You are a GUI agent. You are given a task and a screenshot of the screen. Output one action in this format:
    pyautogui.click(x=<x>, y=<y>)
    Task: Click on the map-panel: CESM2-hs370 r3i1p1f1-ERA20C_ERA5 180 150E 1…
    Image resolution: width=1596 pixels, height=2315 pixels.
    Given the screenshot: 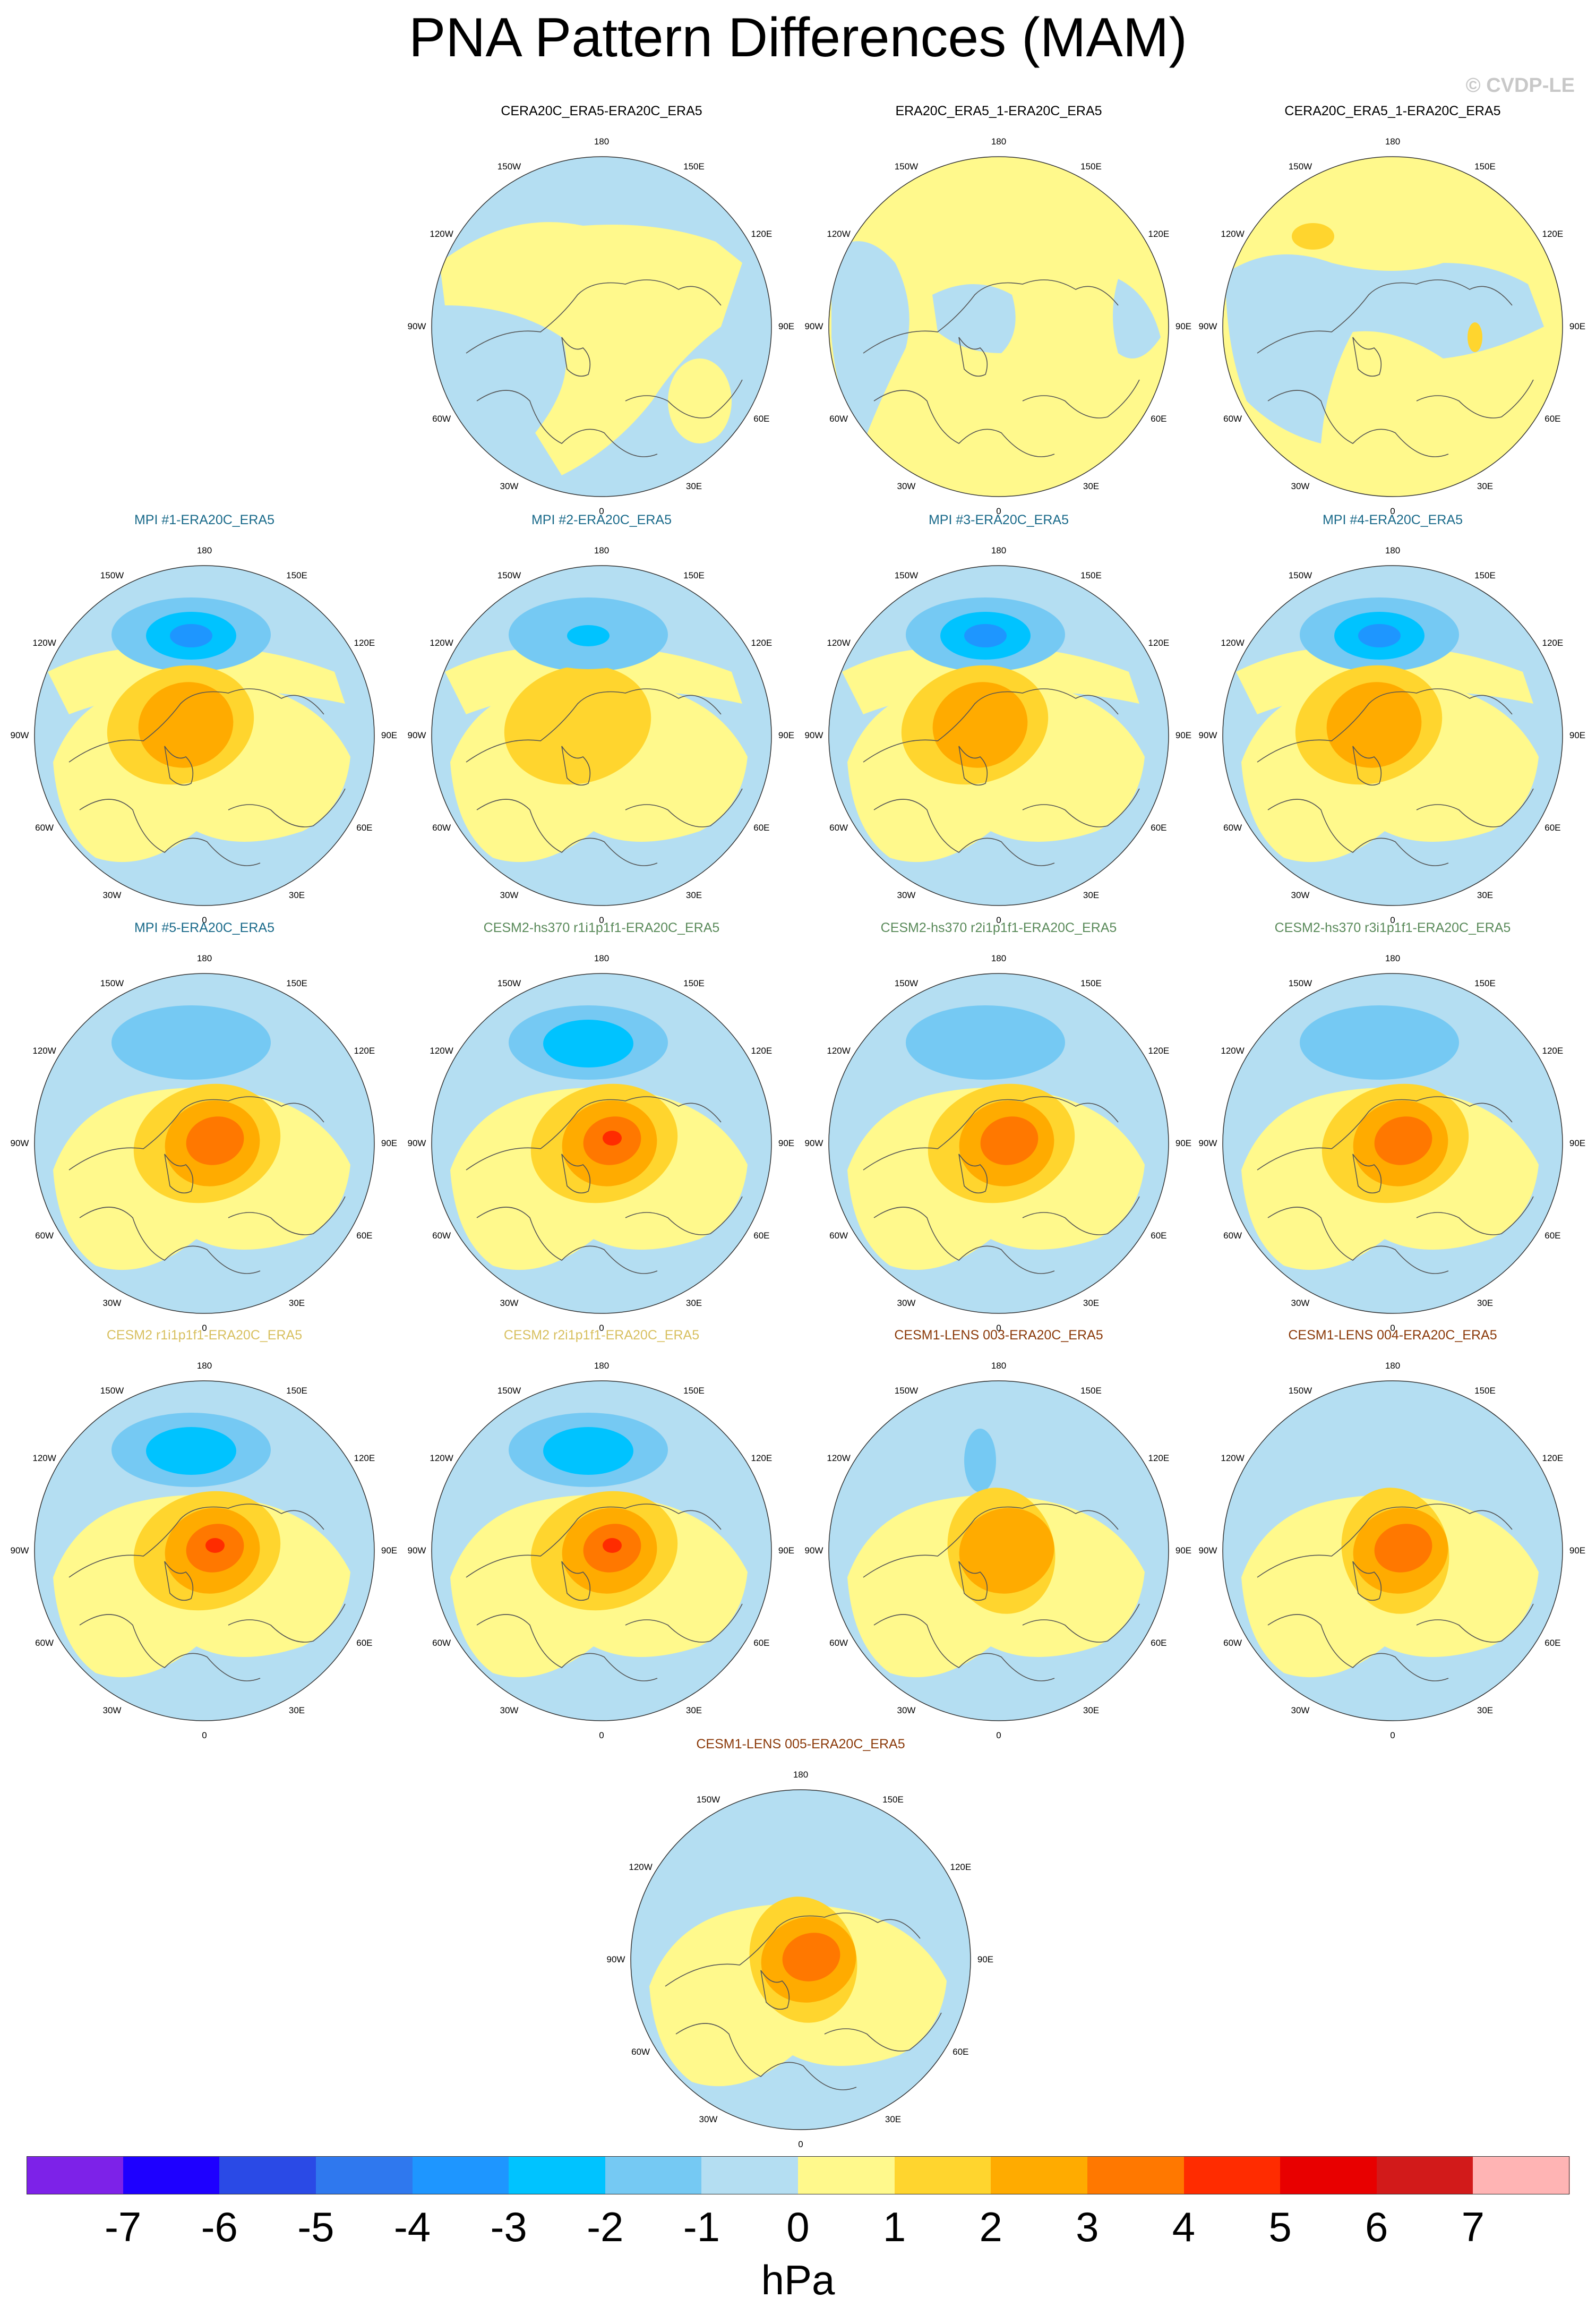 What is the action you would take?
    pyautogui.click(x=1393, y=1126)
    